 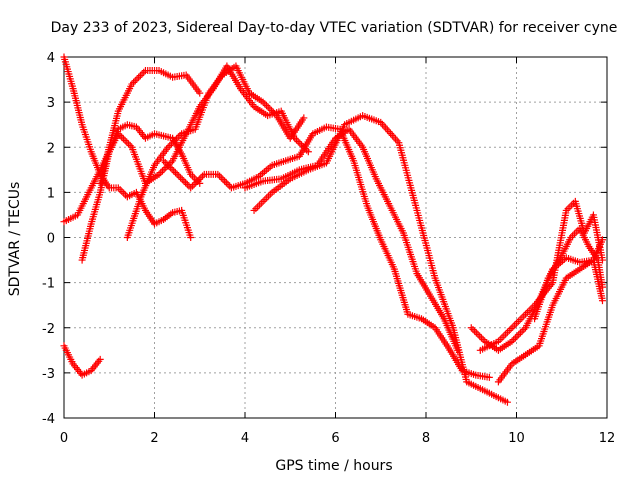 What do you see at coordinates (48, 374) in the screenshot?
I see `y-tick-label: -3` at bounding box center [48, 374].